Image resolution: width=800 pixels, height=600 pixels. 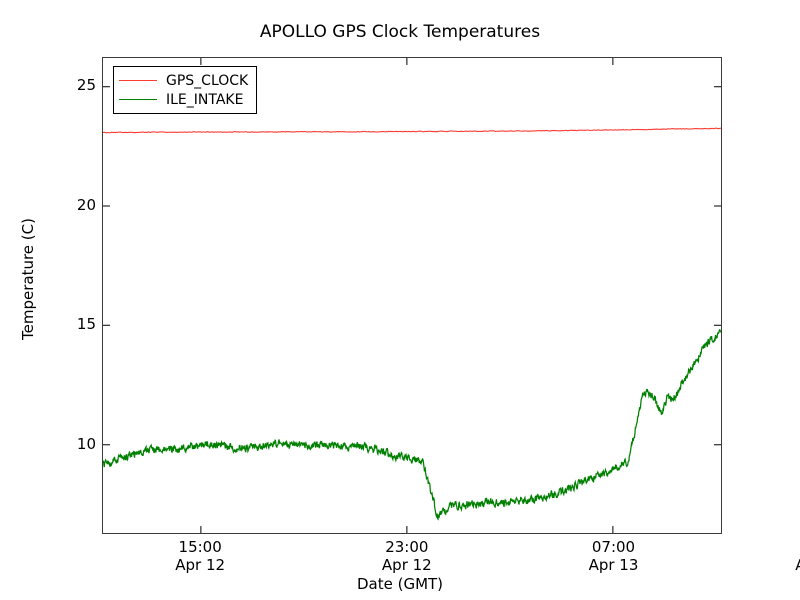 I want to click on legend-entry: ILE_INTAKE, so click(x=183, y=99).